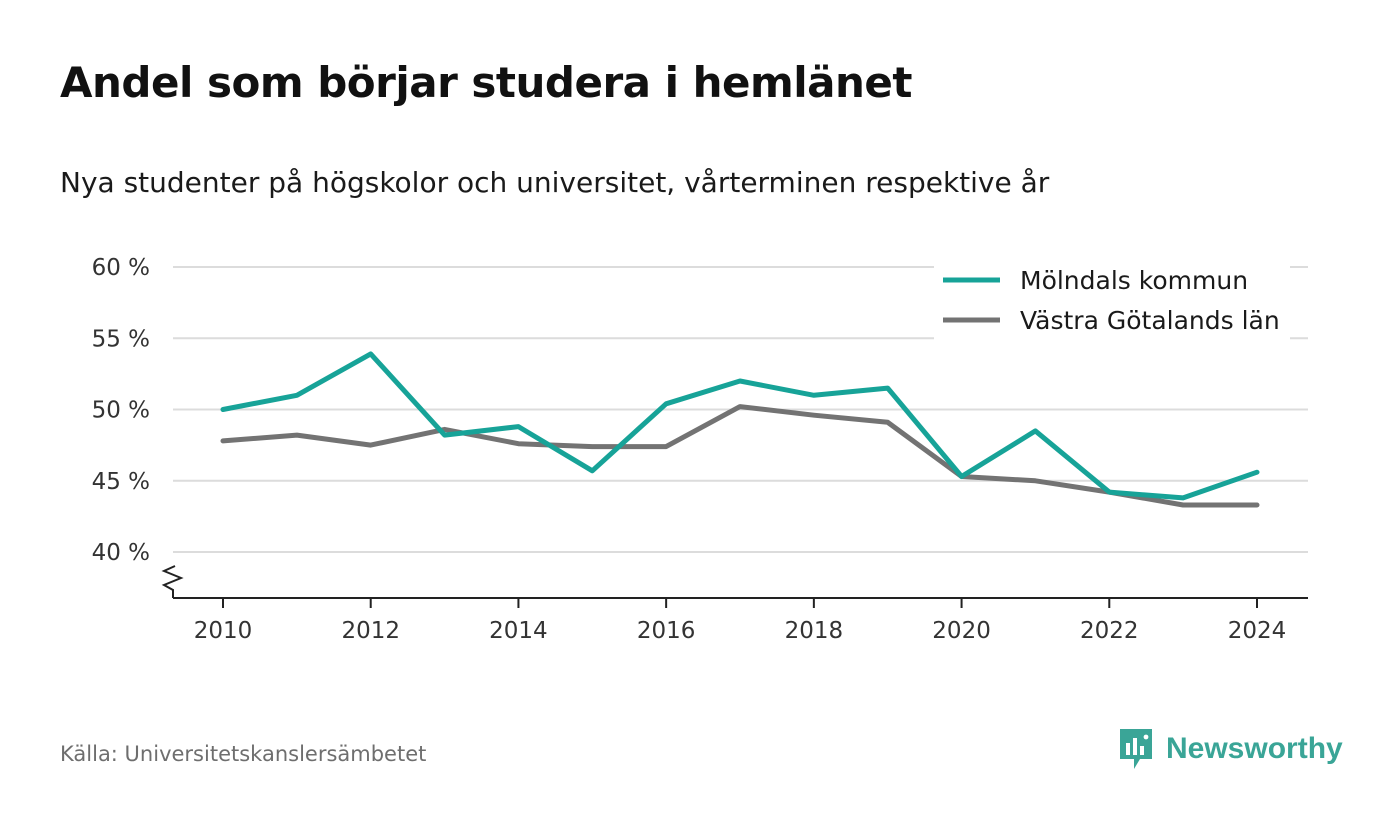 Image resolution: width=1400 pixels, height=831 pixels. I want to click on y-tick-label: 55 %, so click(121, 339).